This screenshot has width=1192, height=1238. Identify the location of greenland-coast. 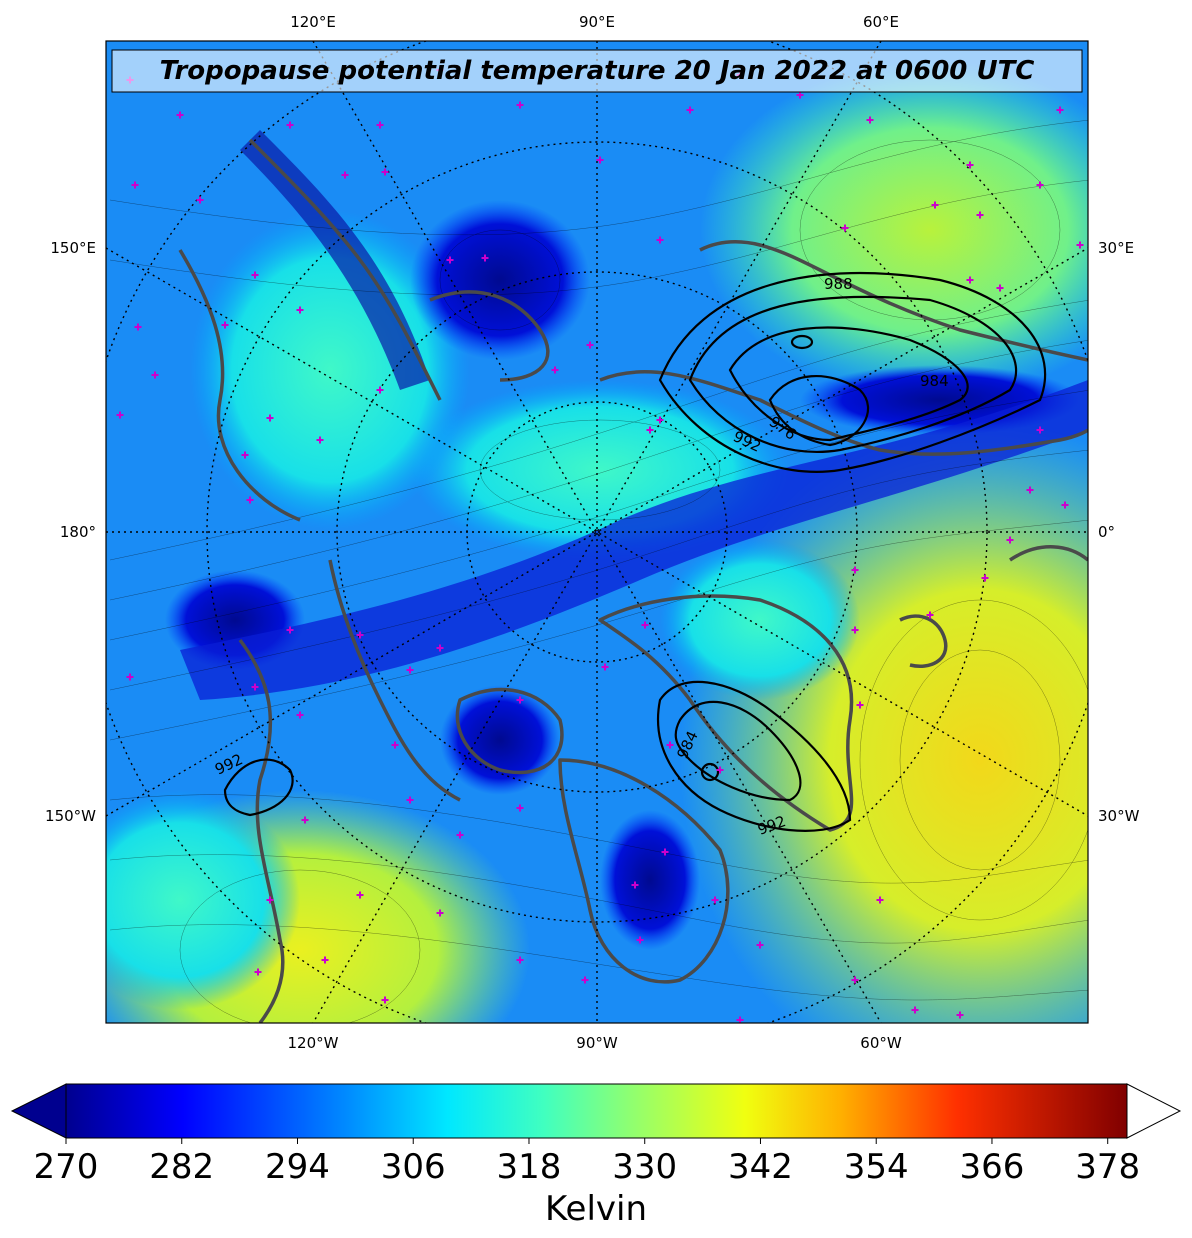
(726, 713).